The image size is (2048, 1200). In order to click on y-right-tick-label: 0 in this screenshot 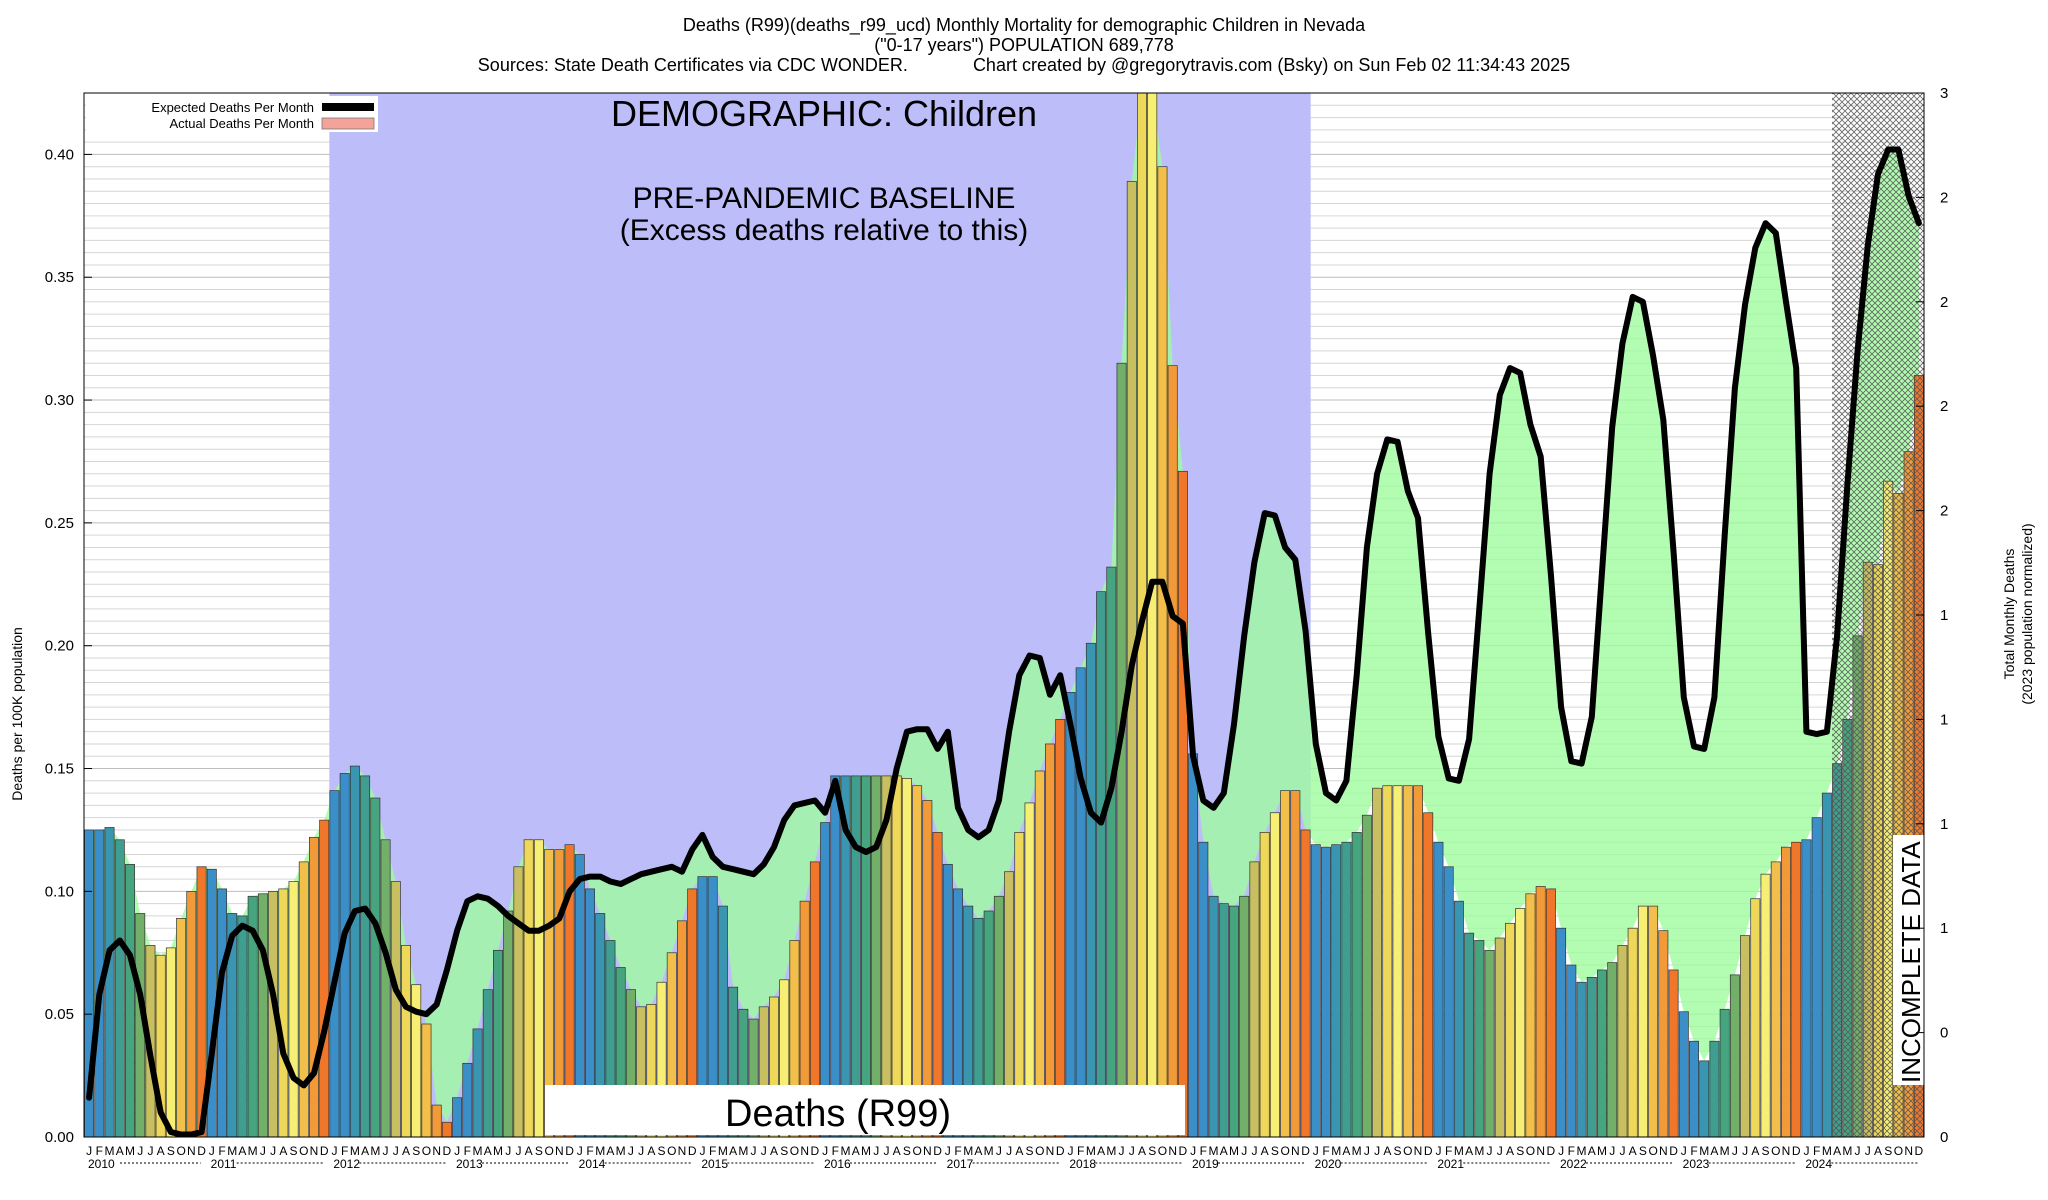, I will do `click(1944, 1137)`.